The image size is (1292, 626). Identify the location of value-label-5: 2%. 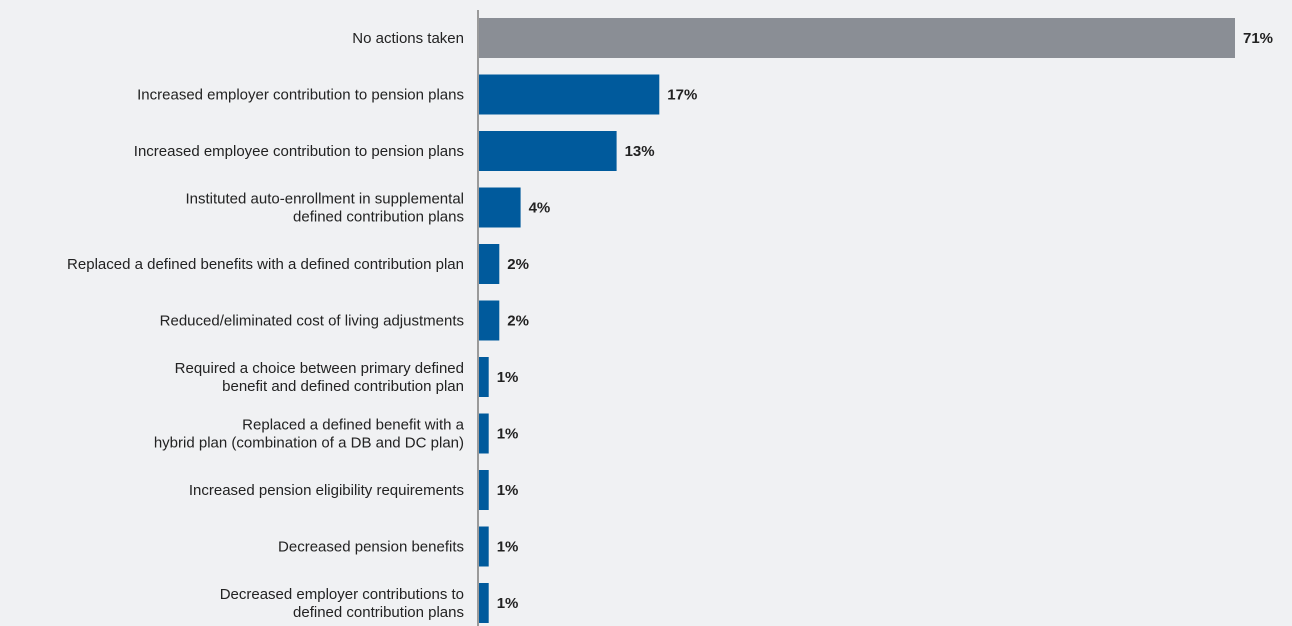
(518, 321).